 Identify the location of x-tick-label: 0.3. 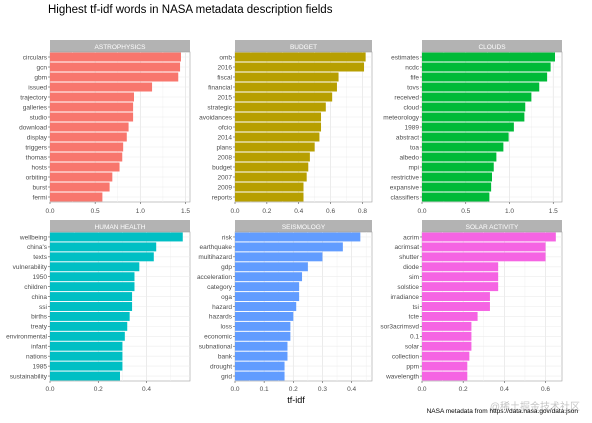
(322, 389).